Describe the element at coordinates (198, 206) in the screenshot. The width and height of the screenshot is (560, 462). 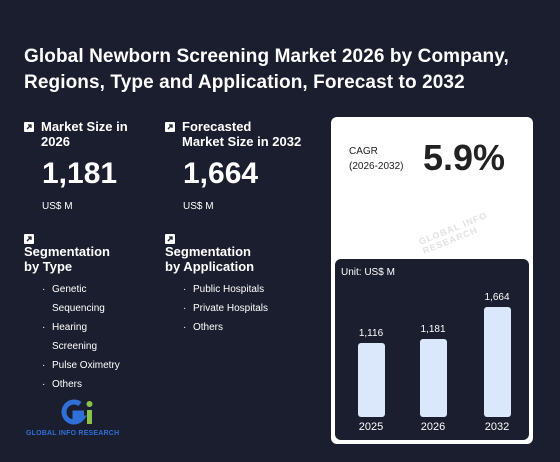
I see `forecast-unit: US$ M` at that location.